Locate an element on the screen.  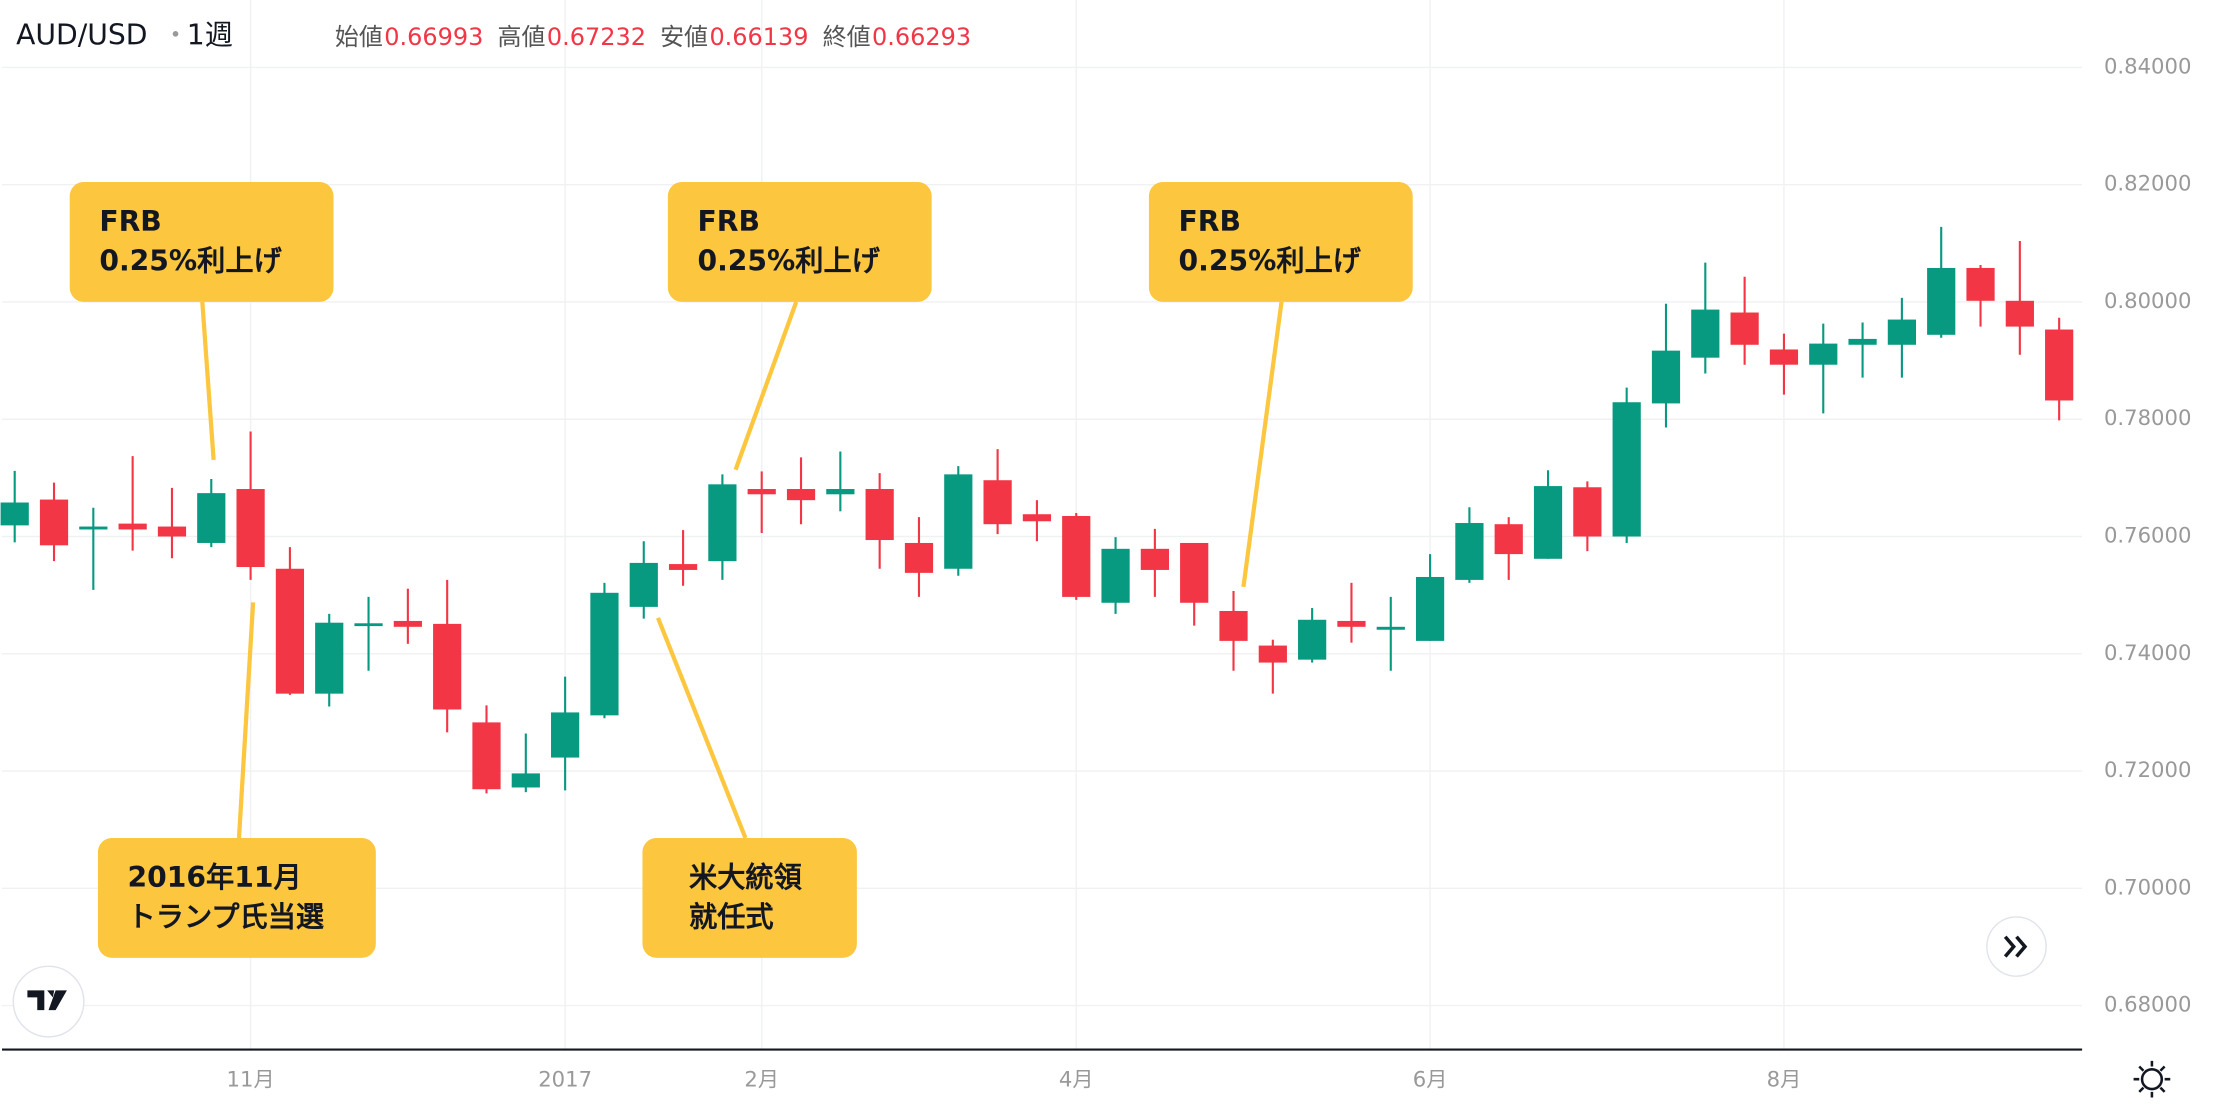
y-tick-label: 0.82000 is located at coordinates (2147, 183).